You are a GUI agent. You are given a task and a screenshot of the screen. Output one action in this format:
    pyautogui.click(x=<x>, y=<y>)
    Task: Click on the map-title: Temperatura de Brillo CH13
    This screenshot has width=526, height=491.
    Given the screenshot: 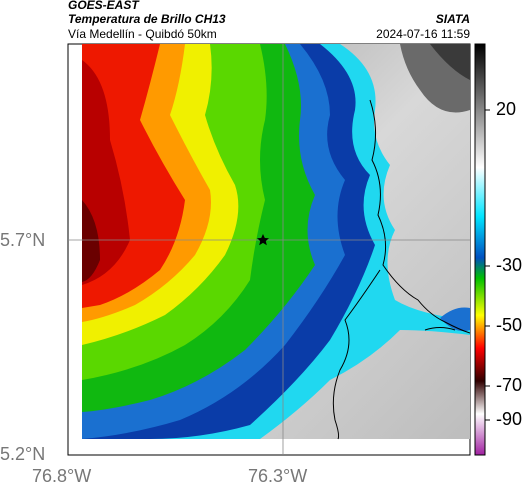 What is the action you would take?
    pyautogui.click(x=147, y=19)
    